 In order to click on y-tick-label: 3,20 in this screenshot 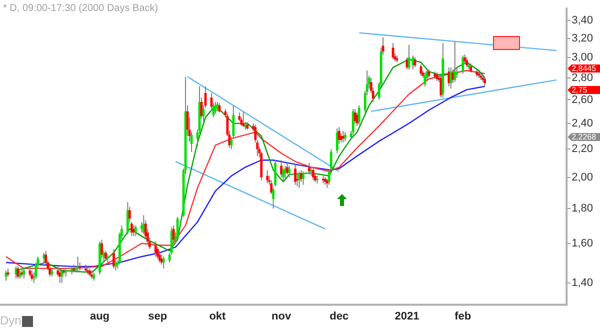, I will do `click(583, 38)`.